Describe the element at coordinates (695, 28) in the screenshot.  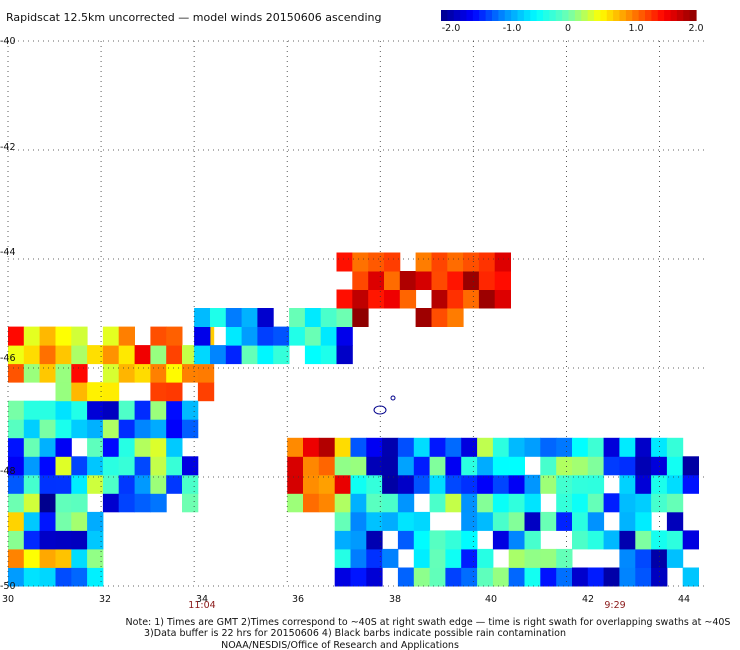
I see `colorbar-tick-label: 2.0` at that location.